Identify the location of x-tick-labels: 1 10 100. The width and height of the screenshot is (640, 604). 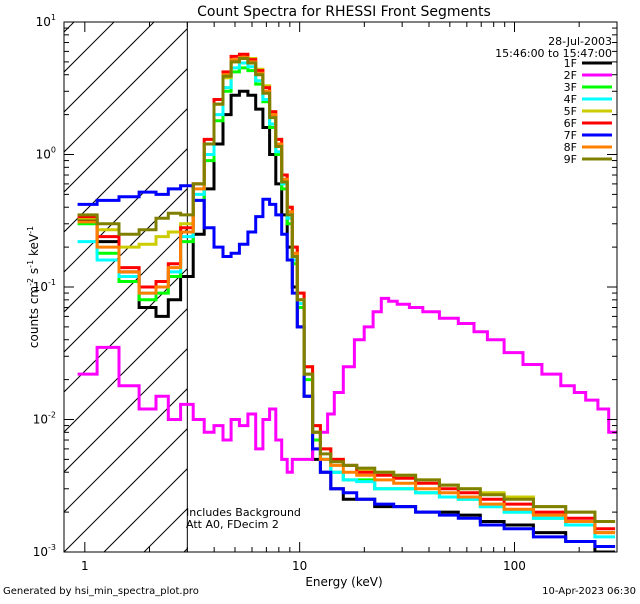
(303, 566).